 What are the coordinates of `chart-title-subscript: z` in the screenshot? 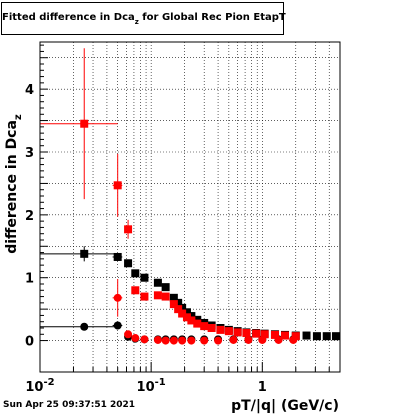 It's located at (136, 22).